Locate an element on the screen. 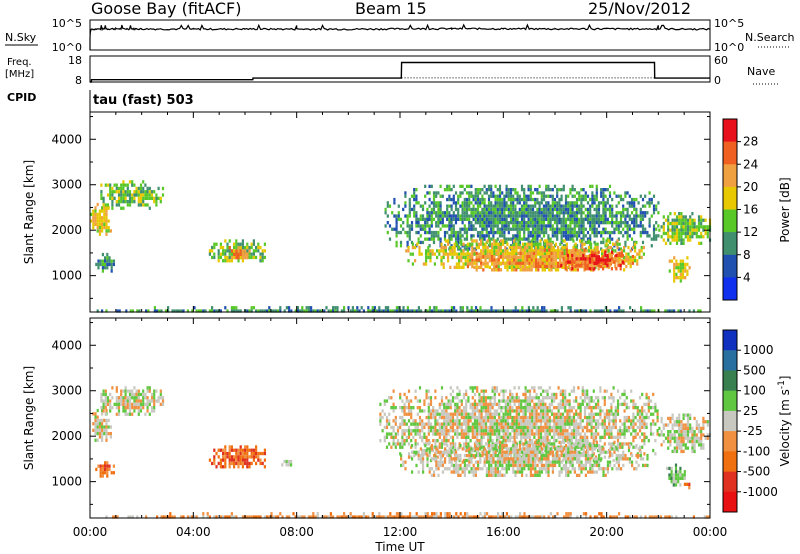 The height and width of the screenshot is (554, 800). colorbar-tick-label: 8 is located at coordinates (747, 255).